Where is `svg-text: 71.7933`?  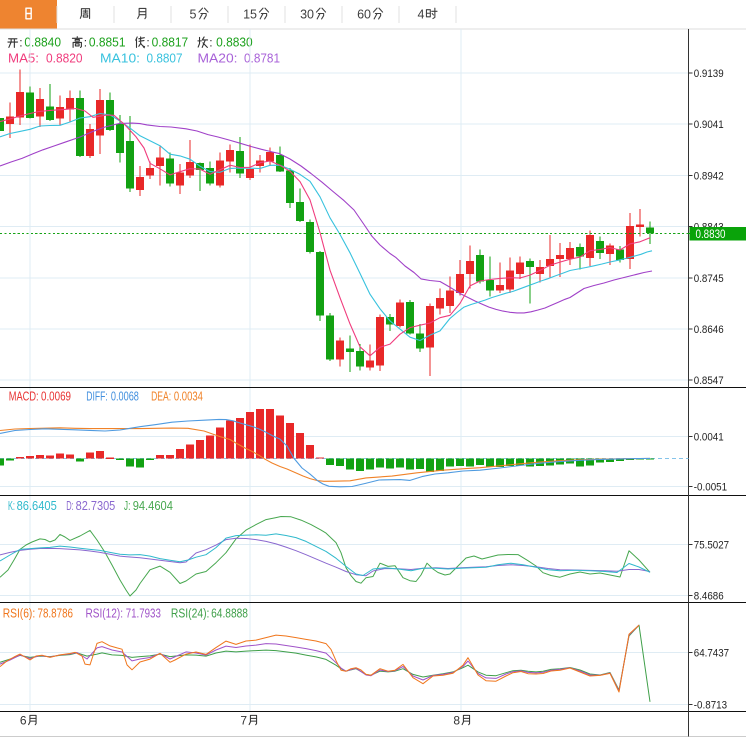 svg-text: 71.7933 is located at coordinates (143, 613).